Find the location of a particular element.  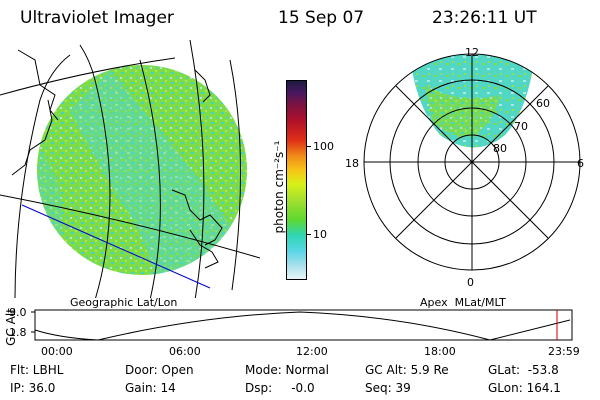

date-label: 15 Sep 07 is located at coordinates (321, 18).